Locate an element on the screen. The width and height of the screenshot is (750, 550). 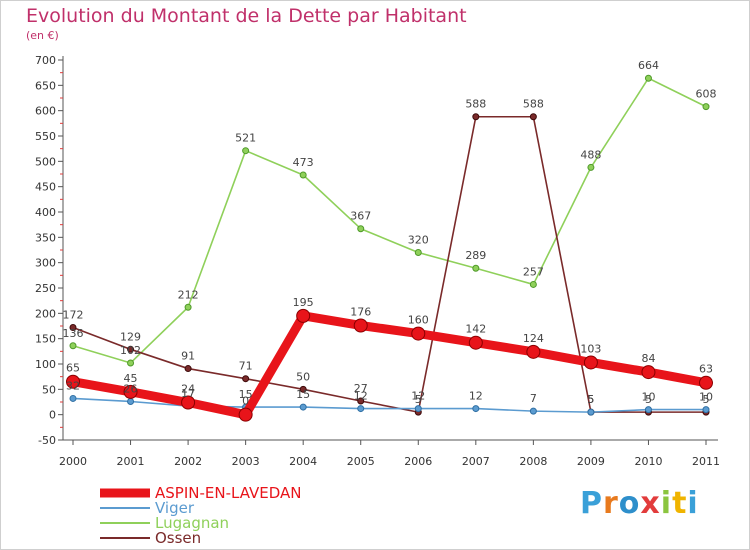
x-tick-label: 2003 is located at coordinates (246, 461).